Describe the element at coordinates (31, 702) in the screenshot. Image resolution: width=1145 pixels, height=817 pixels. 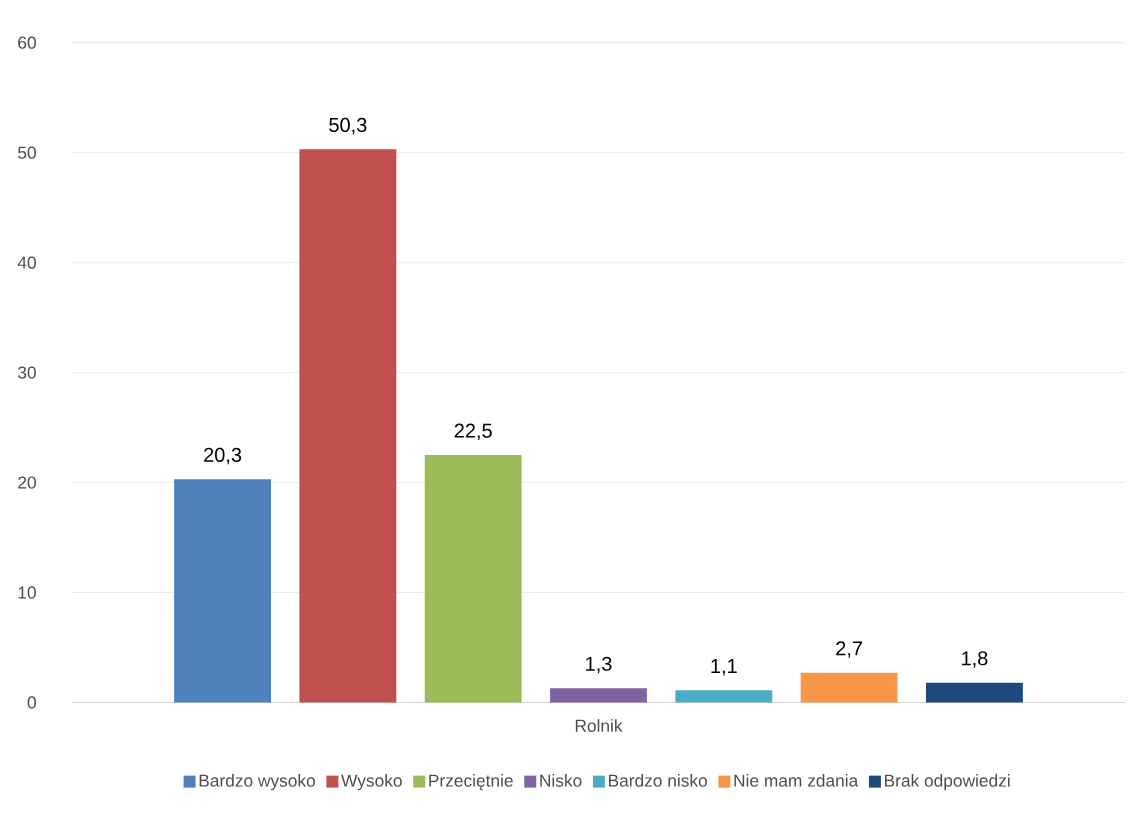
I see `y-tick-label: 0` at that location.